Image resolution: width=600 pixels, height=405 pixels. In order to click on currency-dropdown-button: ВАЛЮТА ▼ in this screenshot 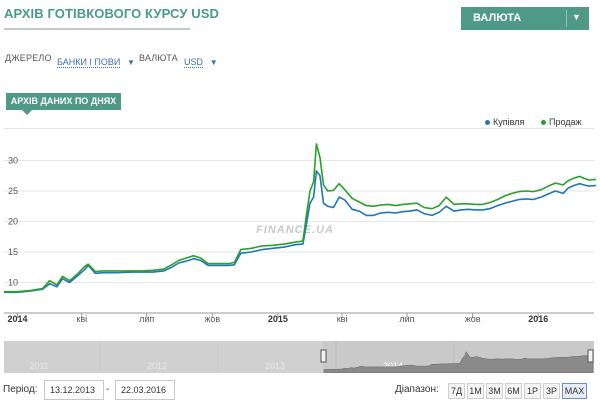, I will do `click(525, 18)`.